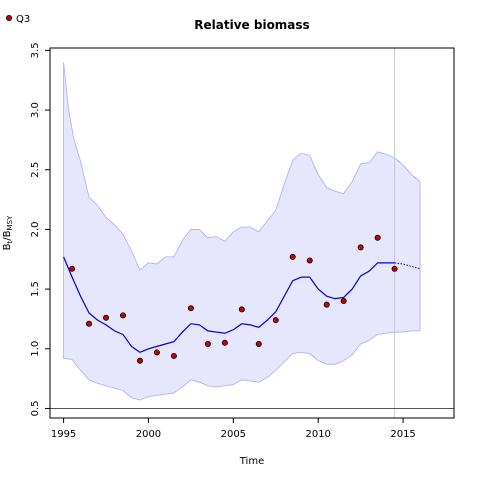 This screenshot has height=480, width=480. Describe the element at coordinates (35, 408) in the screenshot. I see `y-tick-label: 0.5` at that location.